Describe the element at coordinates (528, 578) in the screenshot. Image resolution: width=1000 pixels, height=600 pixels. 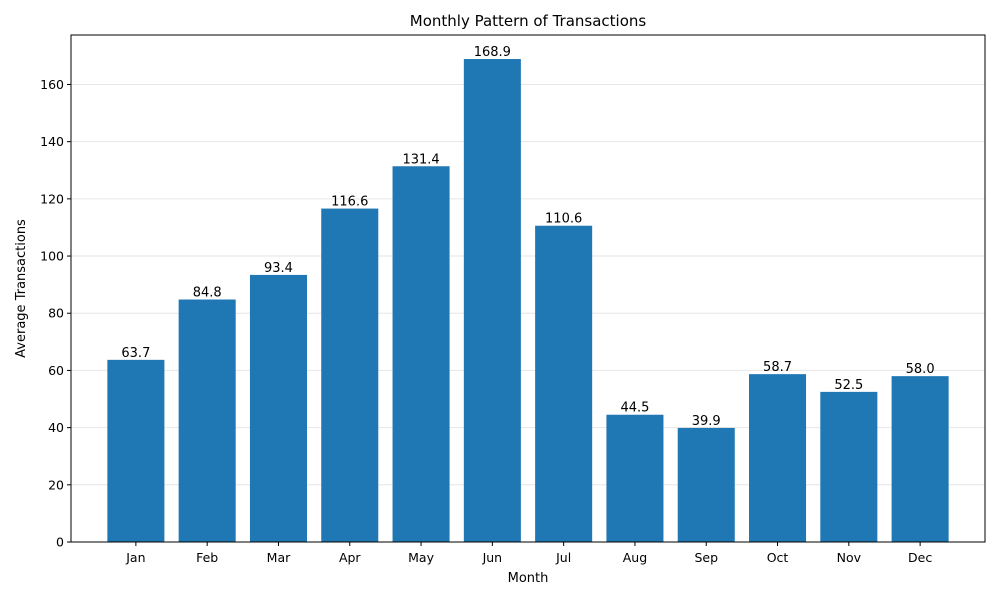
I see `x-axis-label: Month` at that location.